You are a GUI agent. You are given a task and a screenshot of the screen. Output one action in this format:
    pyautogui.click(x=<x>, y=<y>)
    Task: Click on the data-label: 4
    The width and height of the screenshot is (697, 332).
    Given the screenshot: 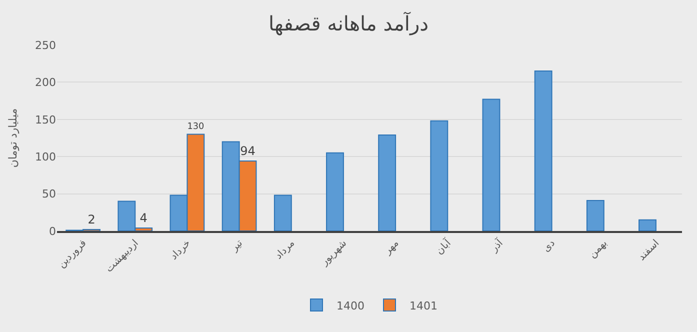 What is the action you would take?
    pyautogui.click(x=144, y=218)
    